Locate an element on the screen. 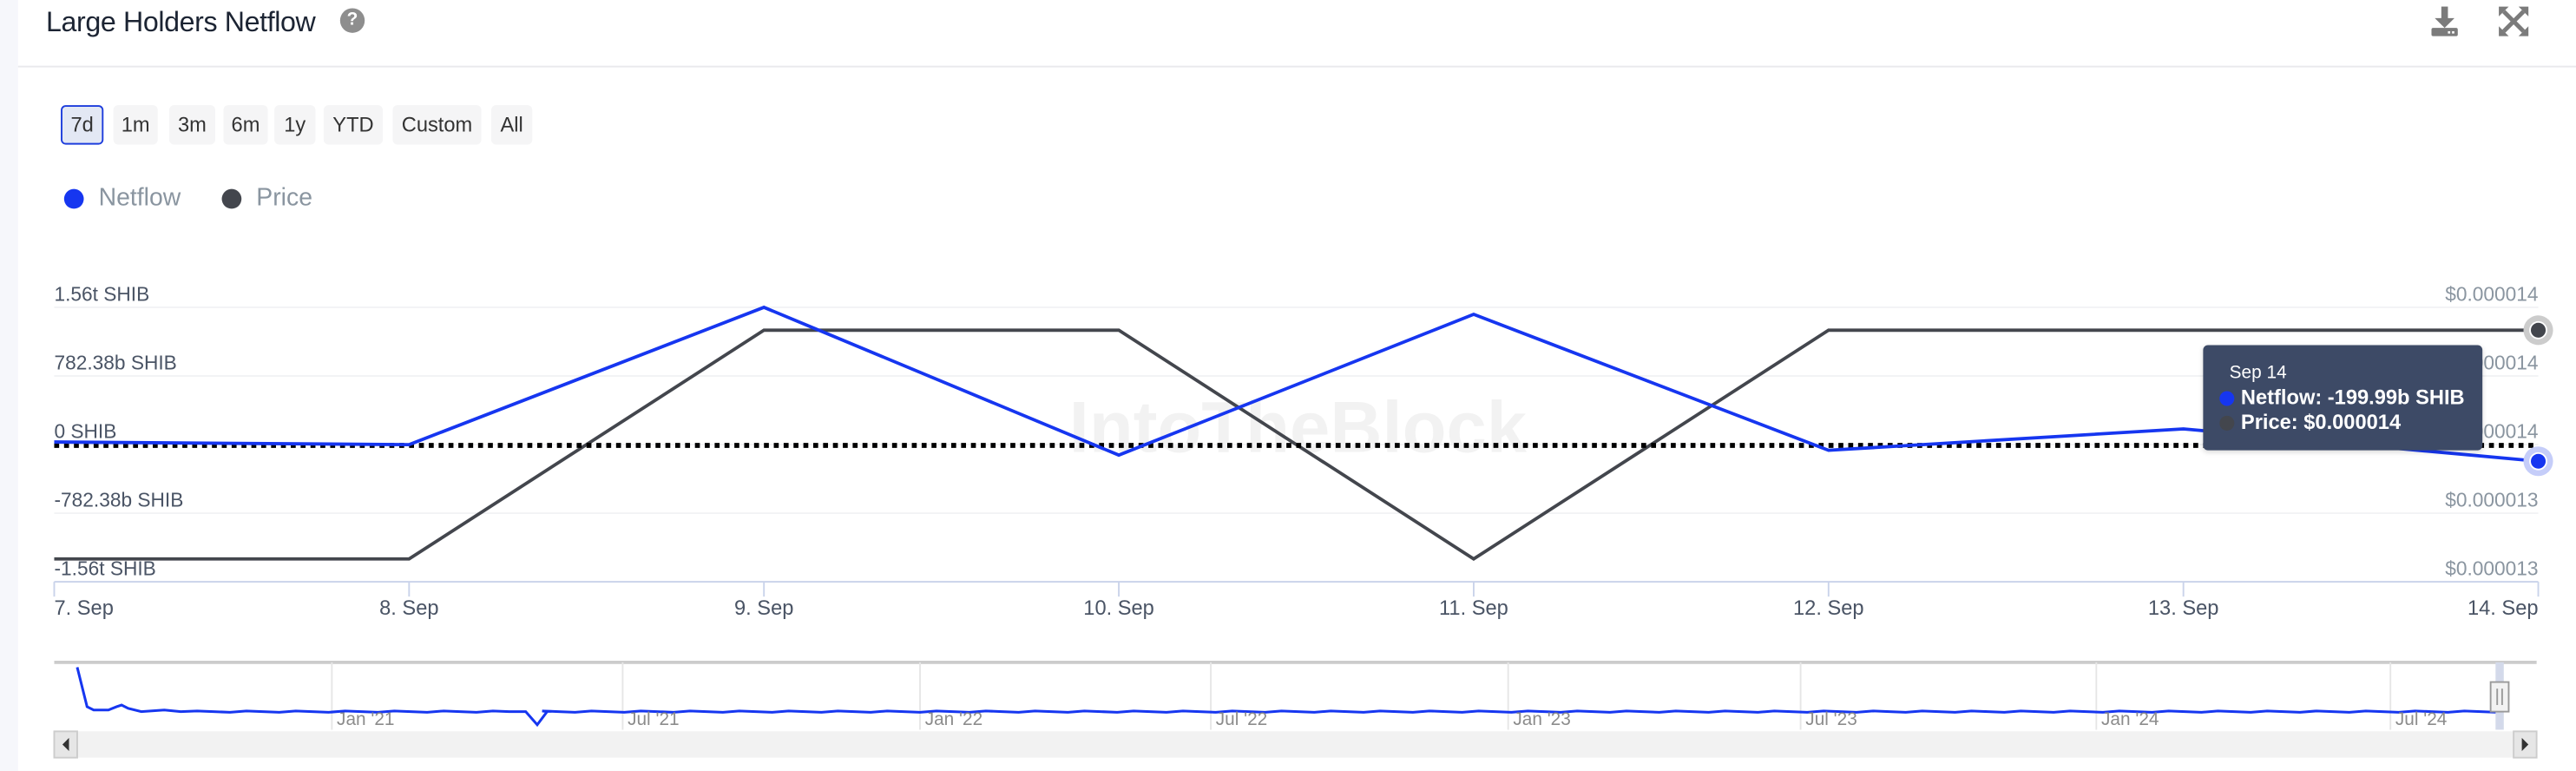 The height and width of the screenshot is (771, 2576). legend-price: Price is located at coordinates (267, 198).